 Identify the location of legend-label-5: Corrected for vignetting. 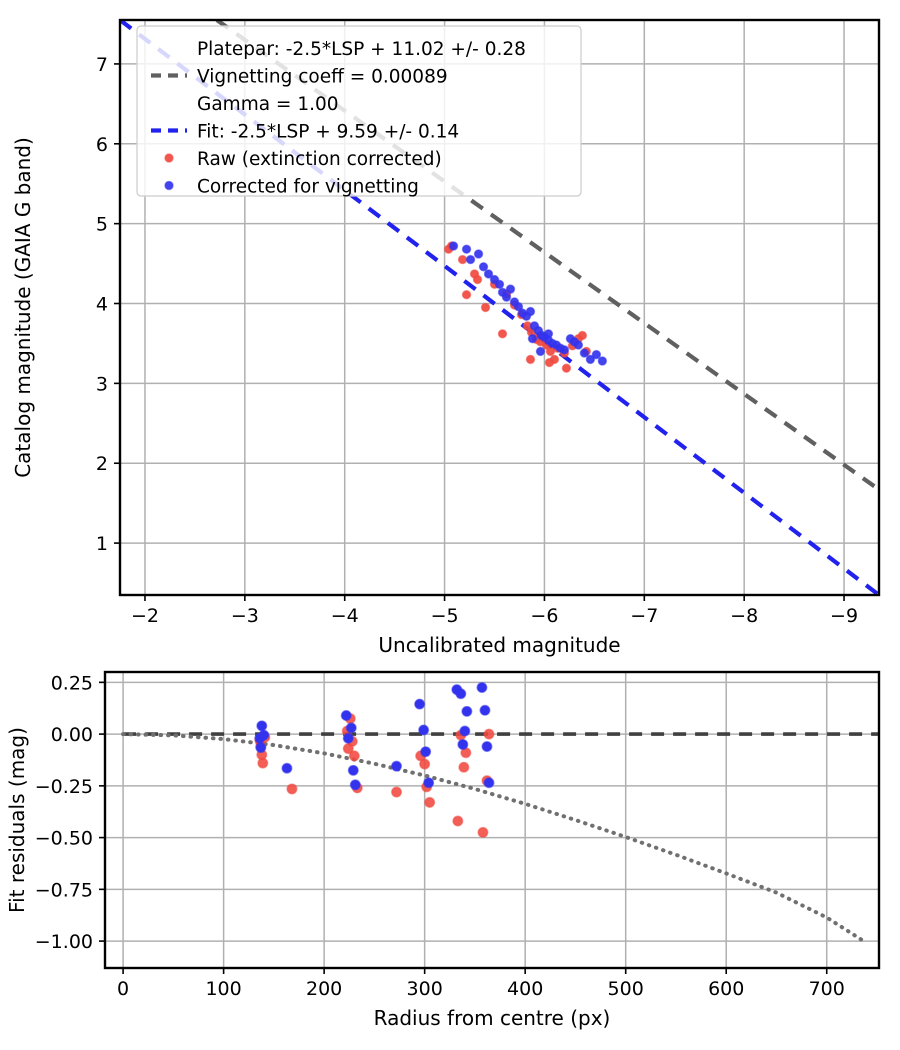
(308, 187).